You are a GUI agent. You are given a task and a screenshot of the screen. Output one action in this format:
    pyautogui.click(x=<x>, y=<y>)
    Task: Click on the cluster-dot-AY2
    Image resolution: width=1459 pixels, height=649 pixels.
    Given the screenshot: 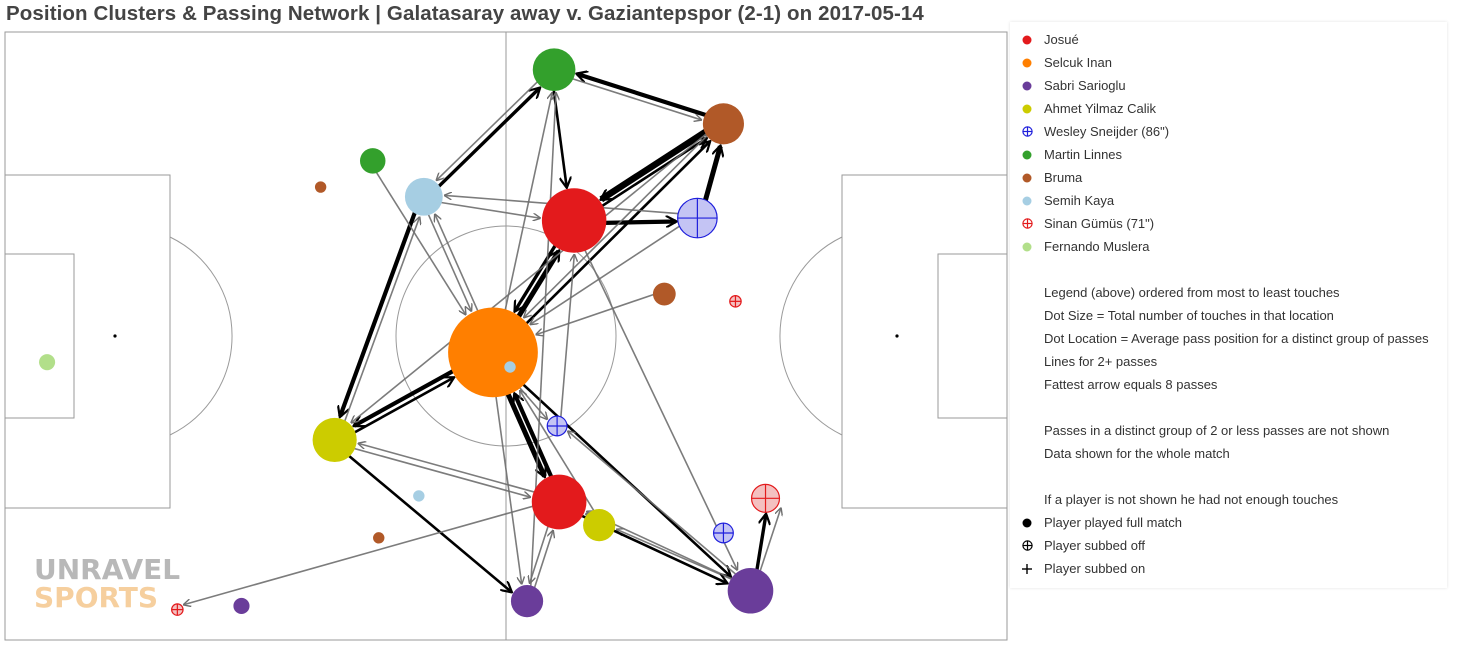 What is the action you would take?
    pyautogui.click(x=599, y=525)
    